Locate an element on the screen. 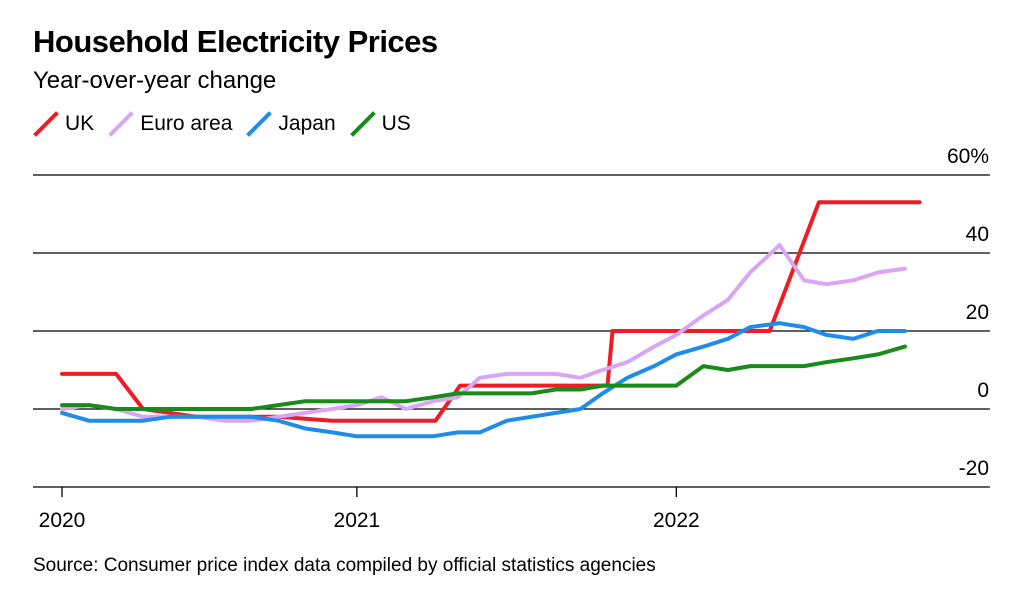 This screenshot has width=1032, height=592. legend: UK Euro area Japan US is located at coordinates (229, 124).